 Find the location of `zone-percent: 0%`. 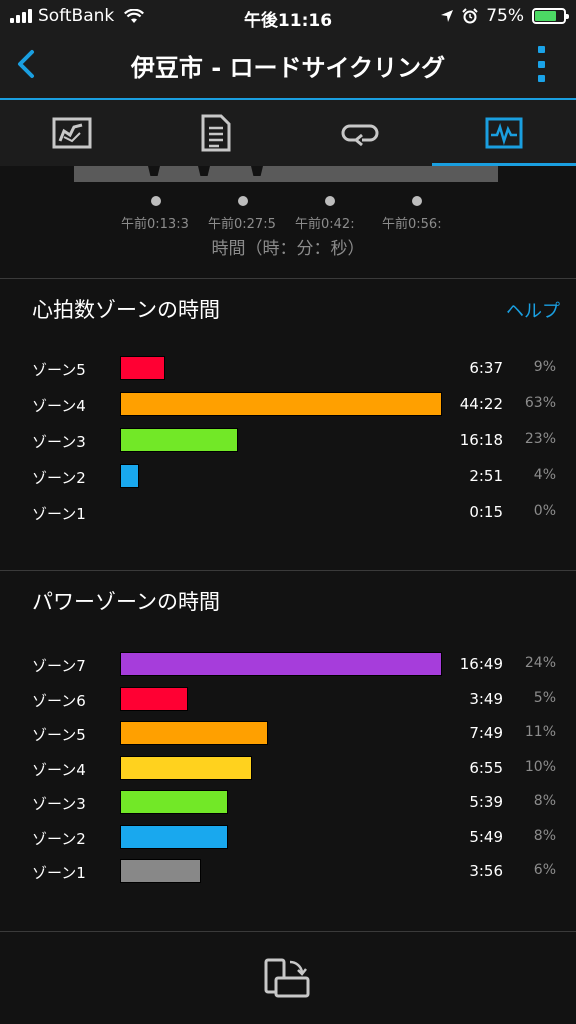

zone-percent: 0% is located at coordinates (544, 511).